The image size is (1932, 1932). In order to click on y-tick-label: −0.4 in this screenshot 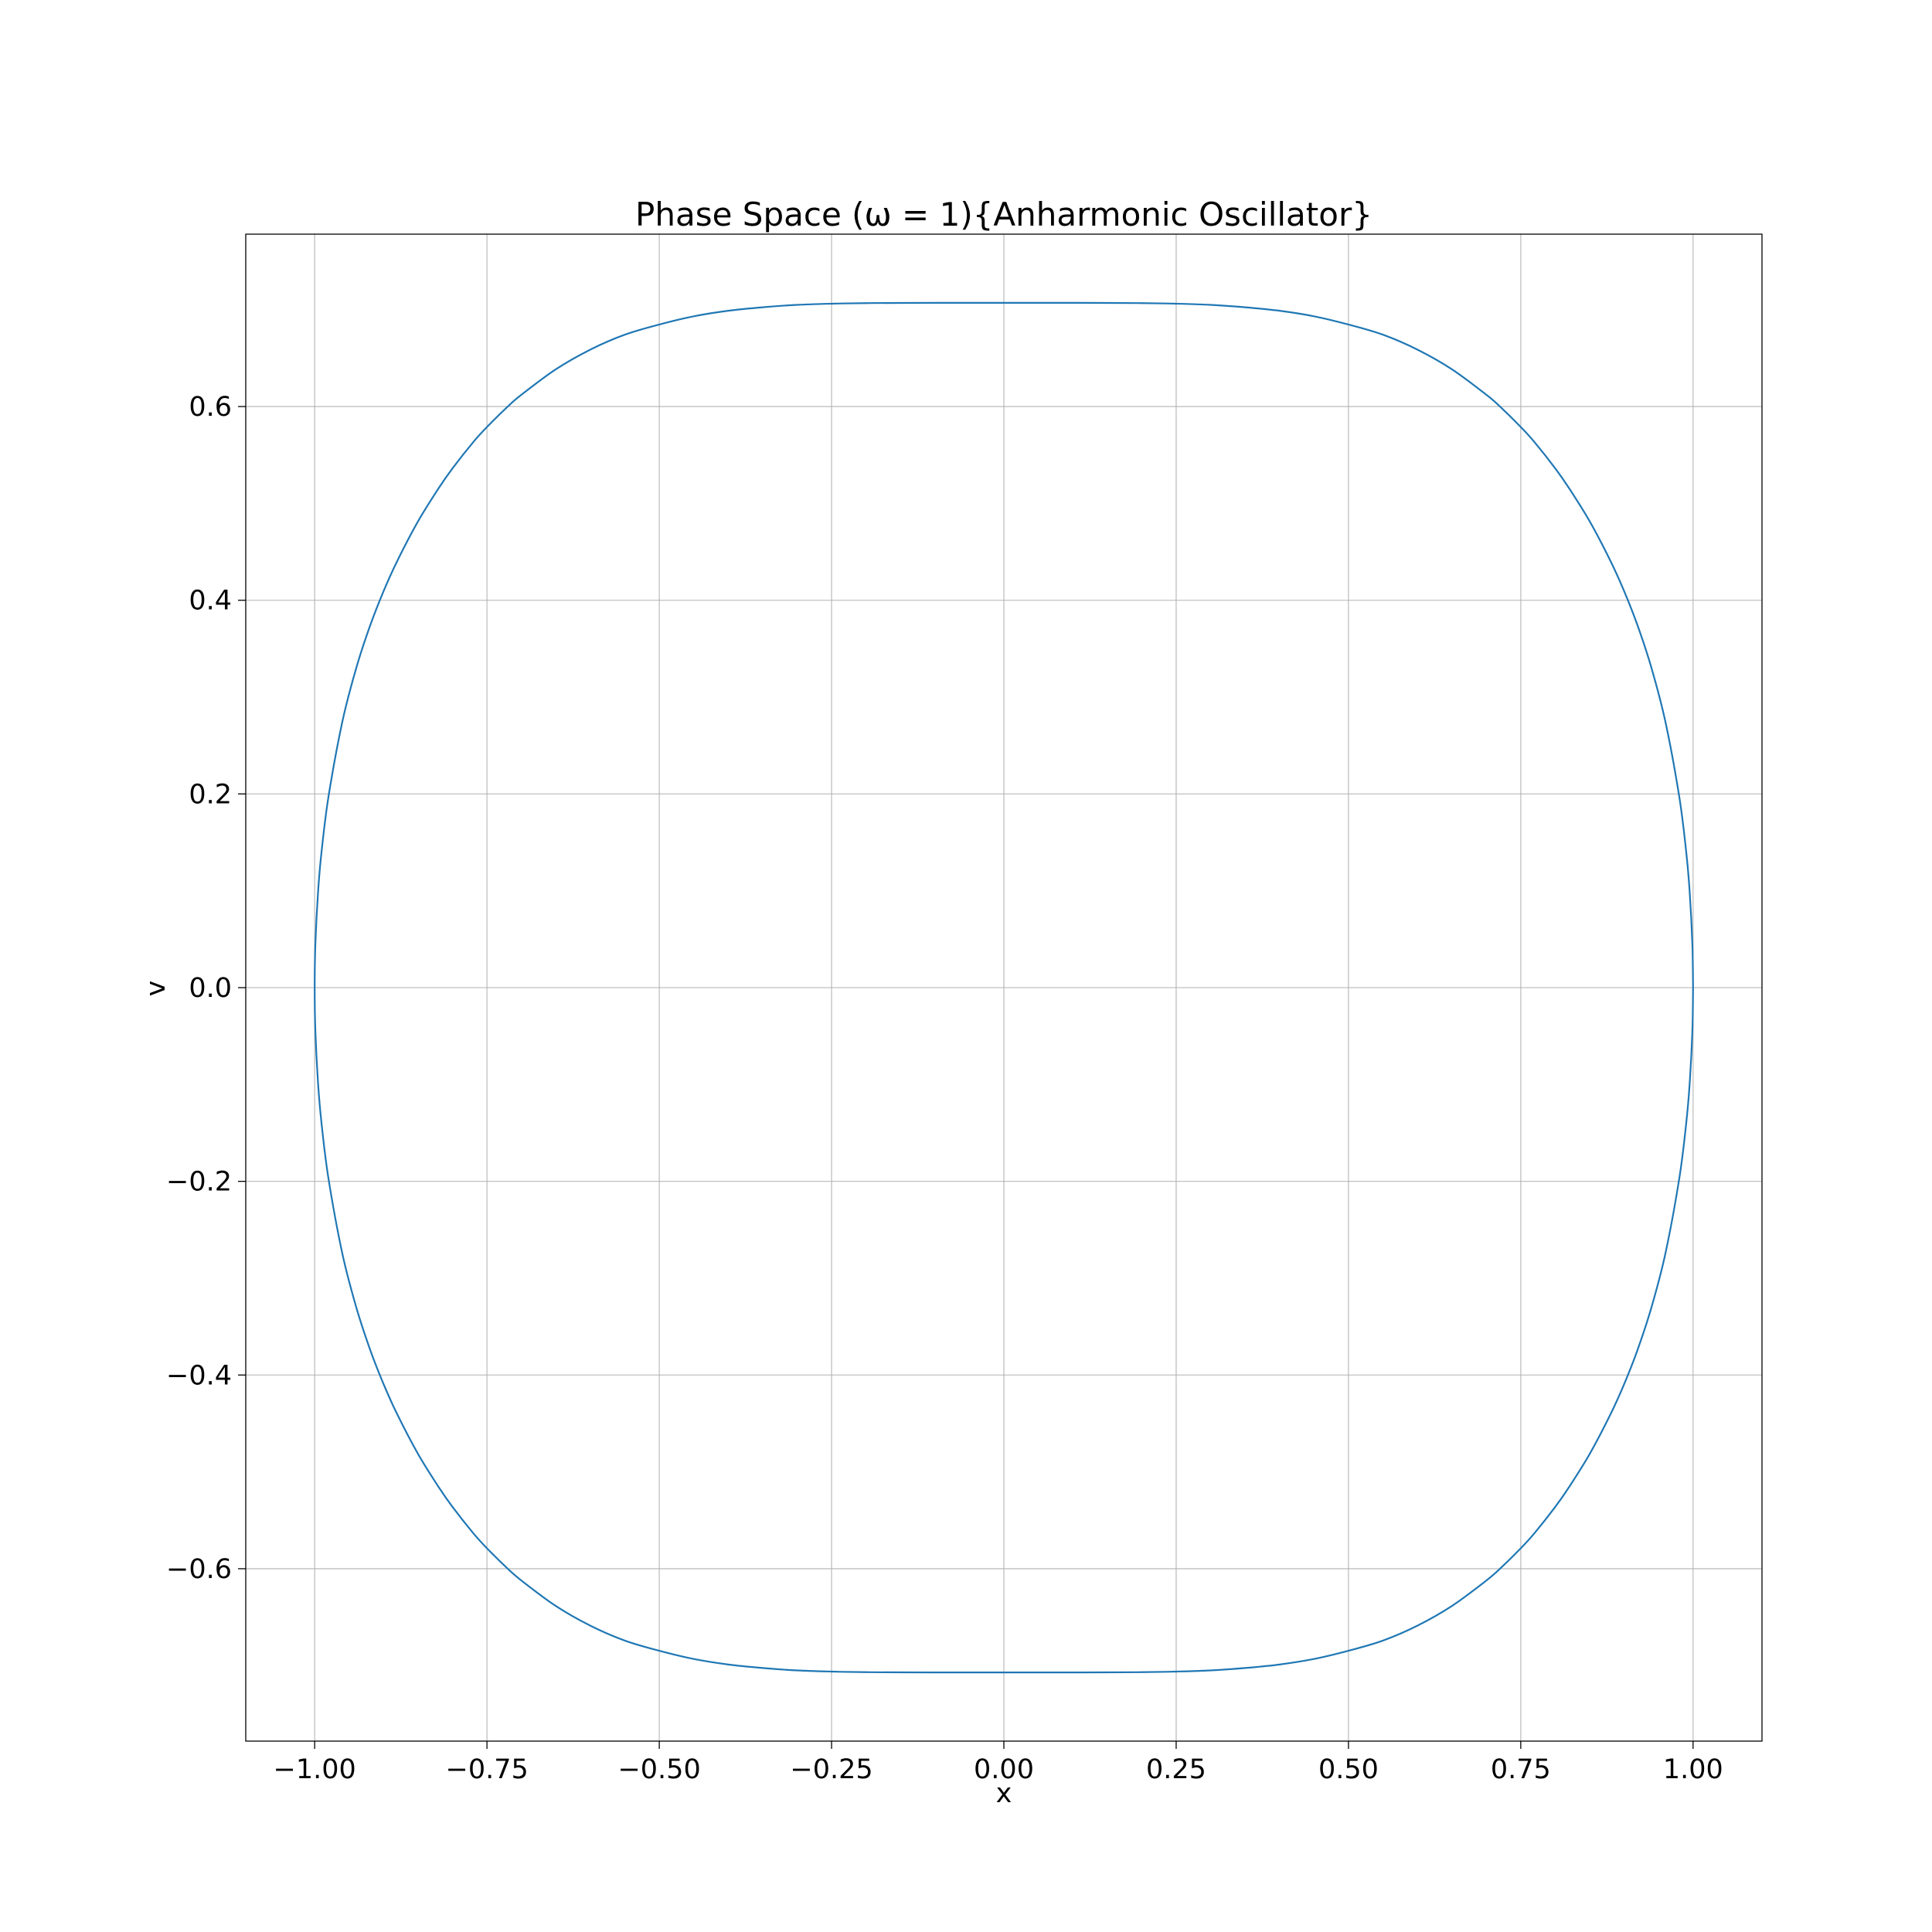, I will do `click(199, 1376)`.